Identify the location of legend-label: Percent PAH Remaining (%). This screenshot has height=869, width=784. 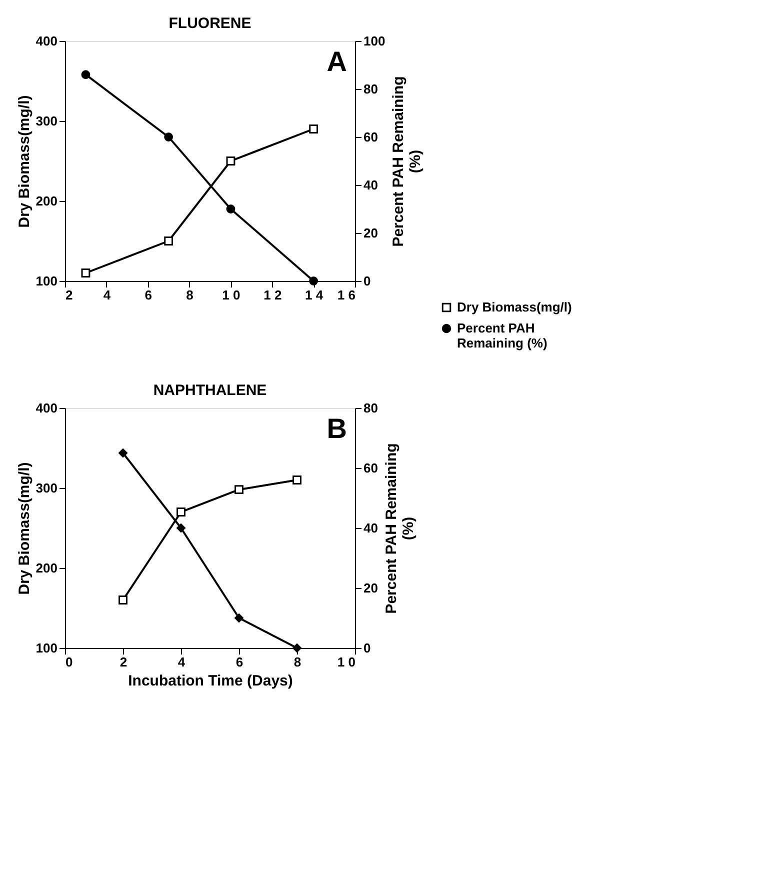
(502, 335).